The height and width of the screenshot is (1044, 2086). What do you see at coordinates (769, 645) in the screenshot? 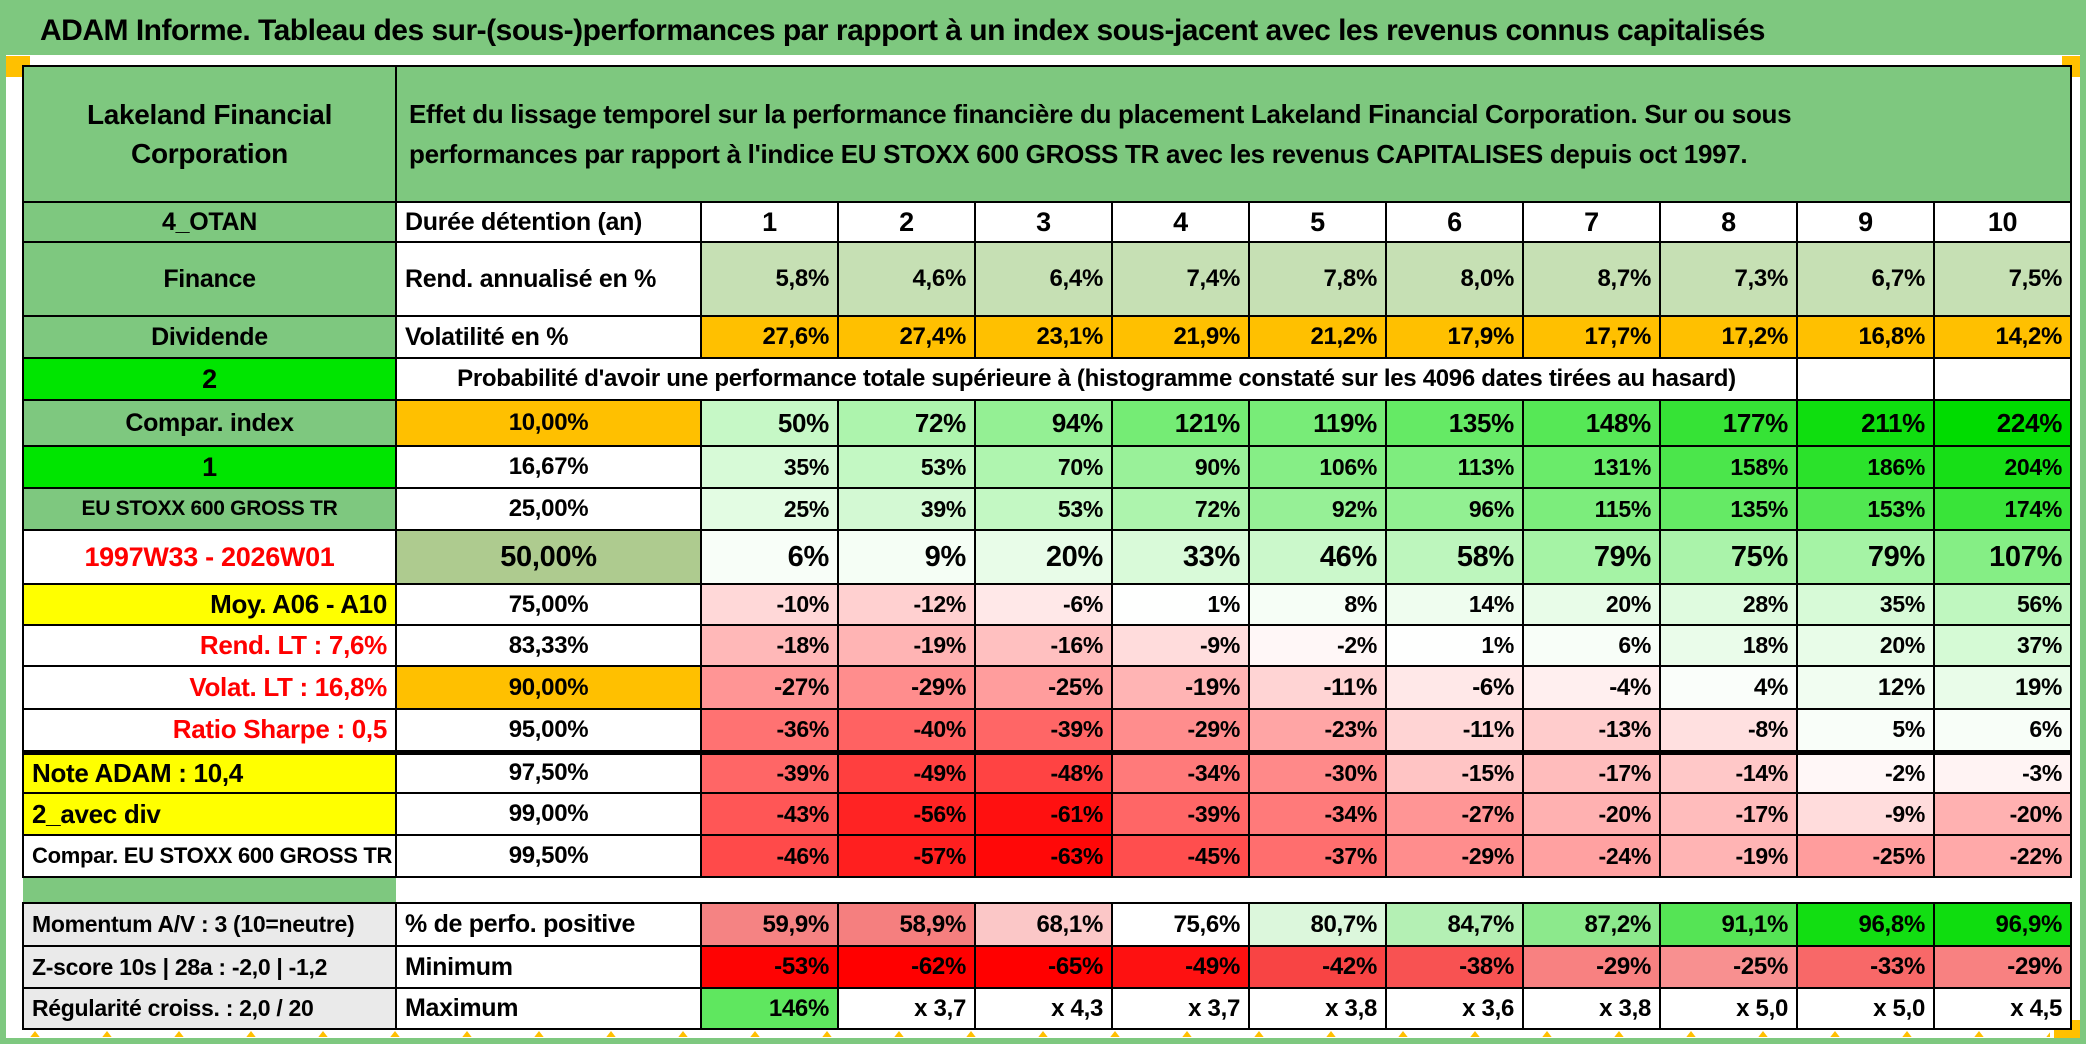
I see `data-cell: -18%` at bounding box center [769, 645].